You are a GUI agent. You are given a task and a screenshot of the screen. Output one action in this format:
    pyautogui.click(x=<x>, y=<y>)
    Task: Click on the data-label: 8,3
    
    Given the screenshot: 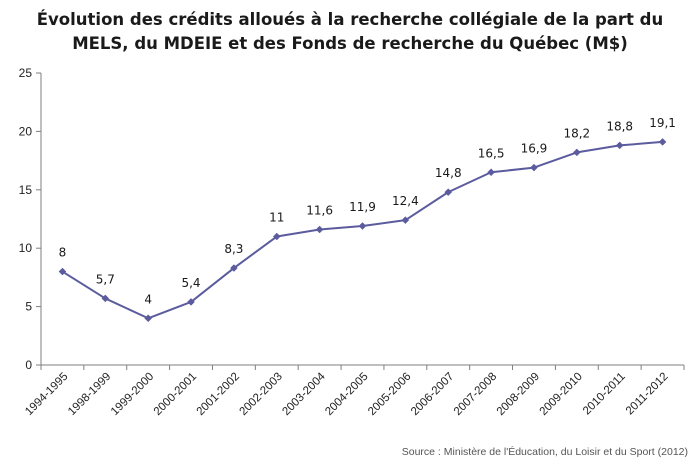 What is the action you would take?
    pyautogui.click(x=233, y=249)
    